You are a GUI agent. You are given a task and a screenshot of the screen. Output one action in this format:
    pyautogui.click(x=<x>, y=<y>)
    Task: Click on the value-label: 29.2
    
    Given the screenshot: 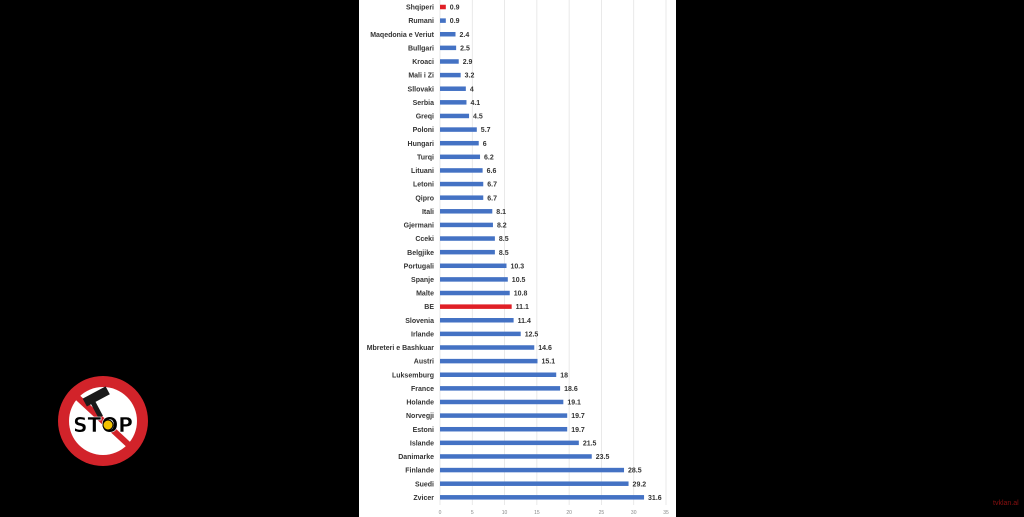 What is the action you would take?
    pyautogui.click(x=640, y=484)
    